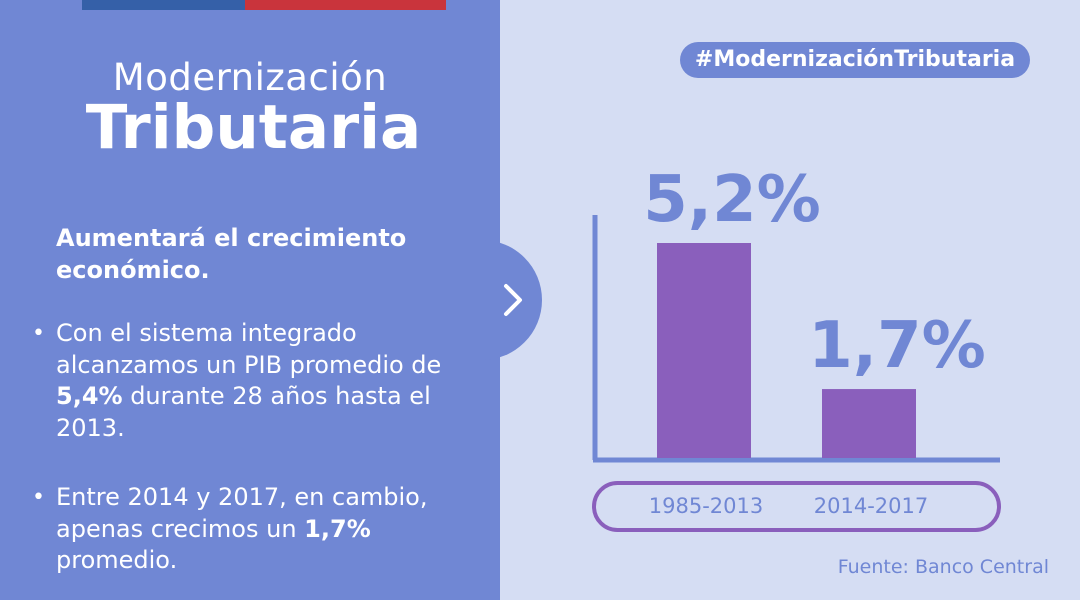 The height and width of the screenshot is (600, 1080). What do you see at coordinates (513, 300) in the screenshot?
I see `chevron-right-icon` at bounding box center [513, 300].